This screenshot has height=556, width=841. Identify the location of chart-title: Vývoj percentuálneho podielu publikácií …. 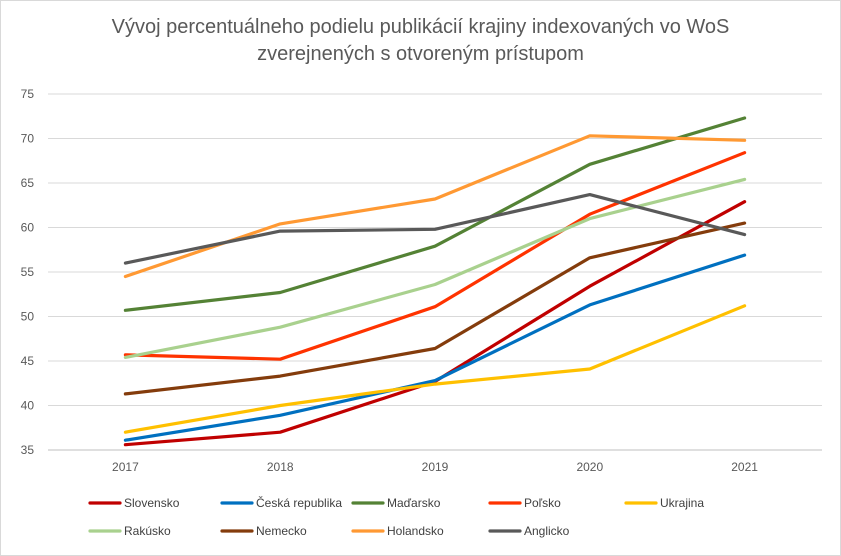
(420, 41).